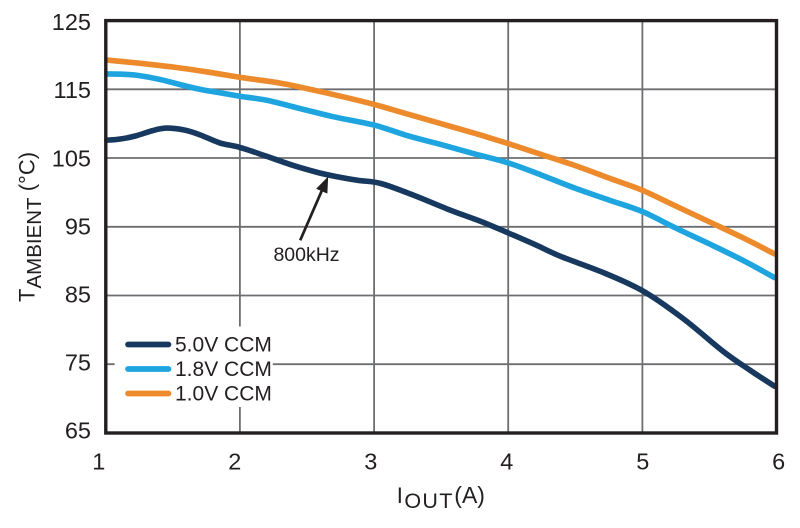 The image size is (800, 528). Describe the element at coordinates (428, 501) in the screenshot. I see `svg-text: OUT` at that location.